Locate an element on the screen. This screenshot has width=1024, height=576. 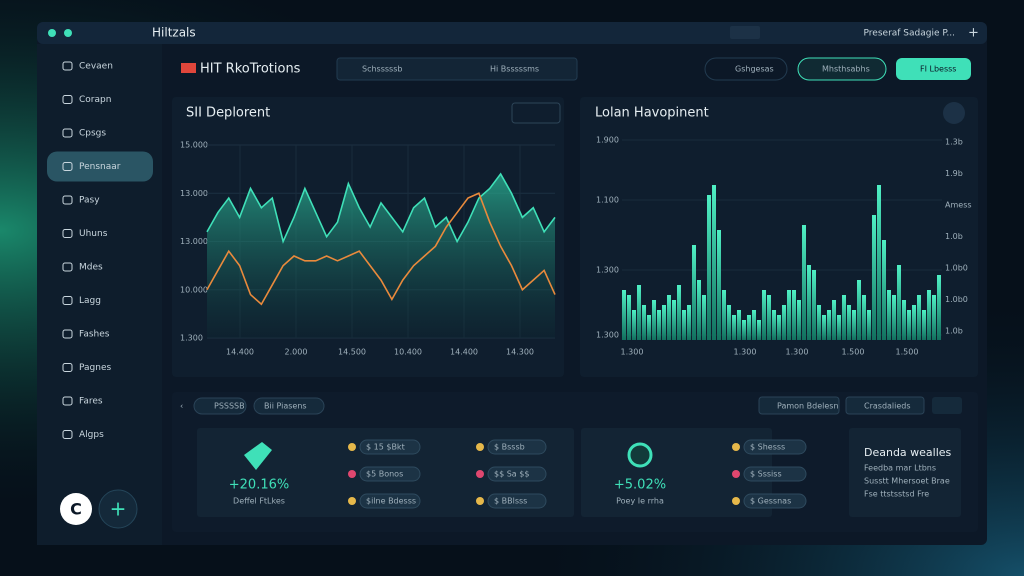
brand: HIT RkoTrotions is located at coordinates (250, 69).